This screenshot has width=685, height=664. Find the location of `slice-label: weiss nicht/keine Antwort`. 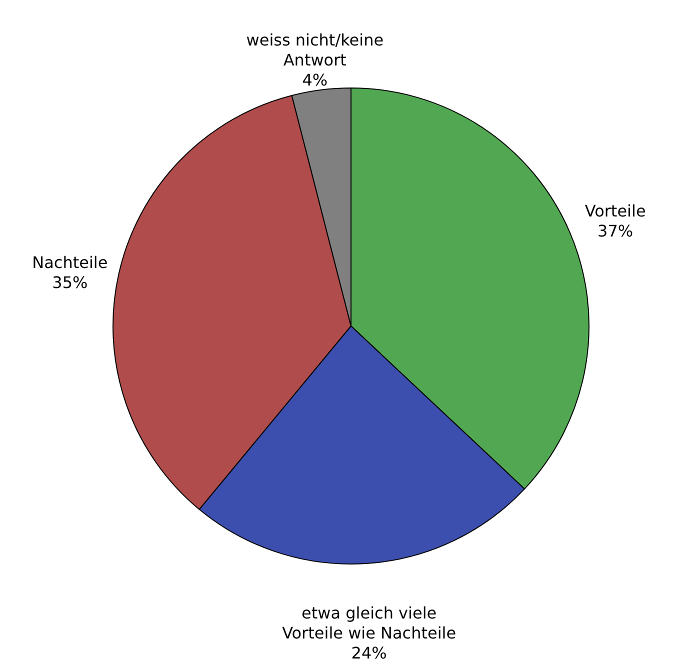

slice-label: weiss nicht/keine Antwort is located at coordinates (315, 50).